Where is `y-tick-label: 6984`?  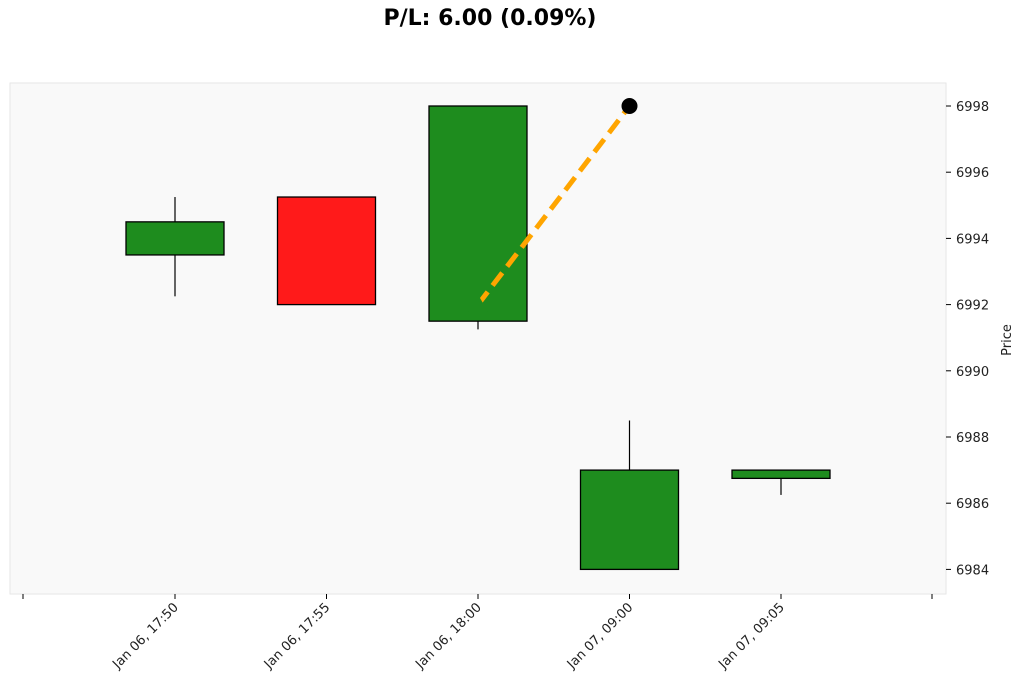
y-tick-label: 6984 is located at coordinates (972, 570).